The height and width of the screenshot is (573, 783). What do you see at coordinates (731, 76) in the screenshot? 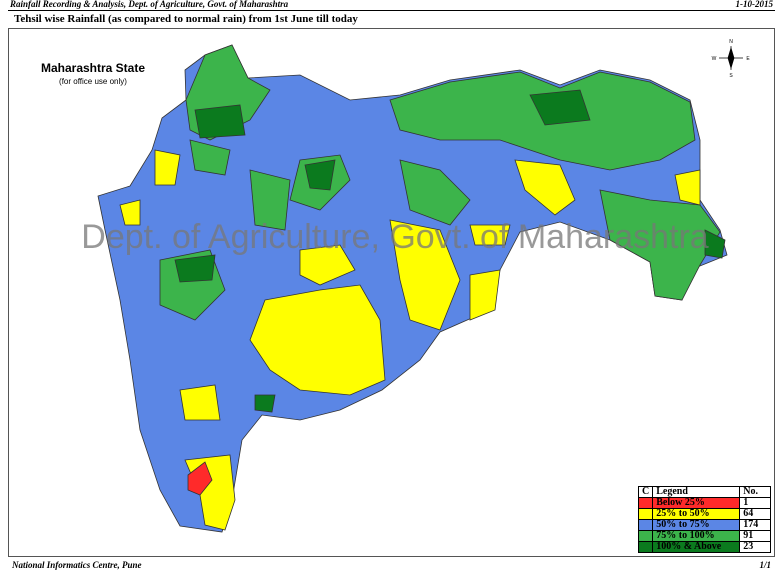
I see `compass-s: S` at bounding box center [731, 76].